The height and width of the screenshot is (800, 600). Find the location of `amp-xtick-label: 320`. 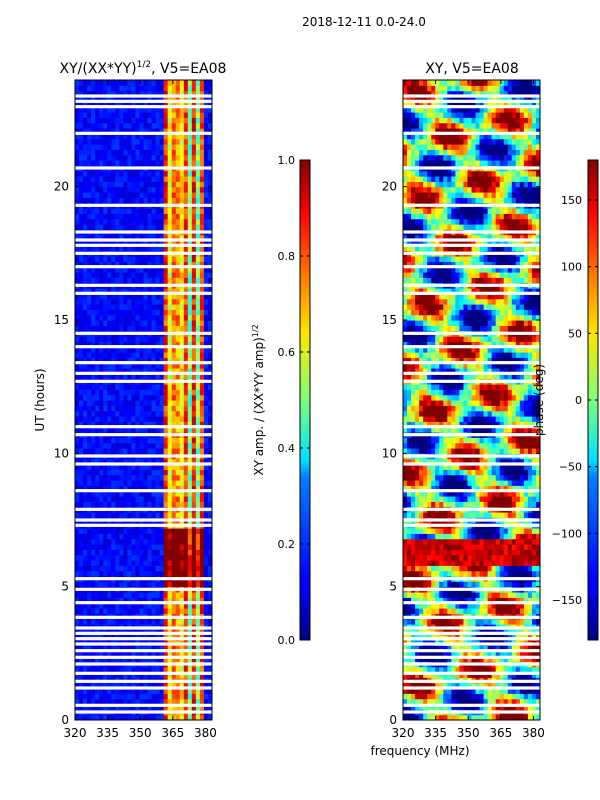

amp-xtick-label: 320 is located at coordinates (75, 733).